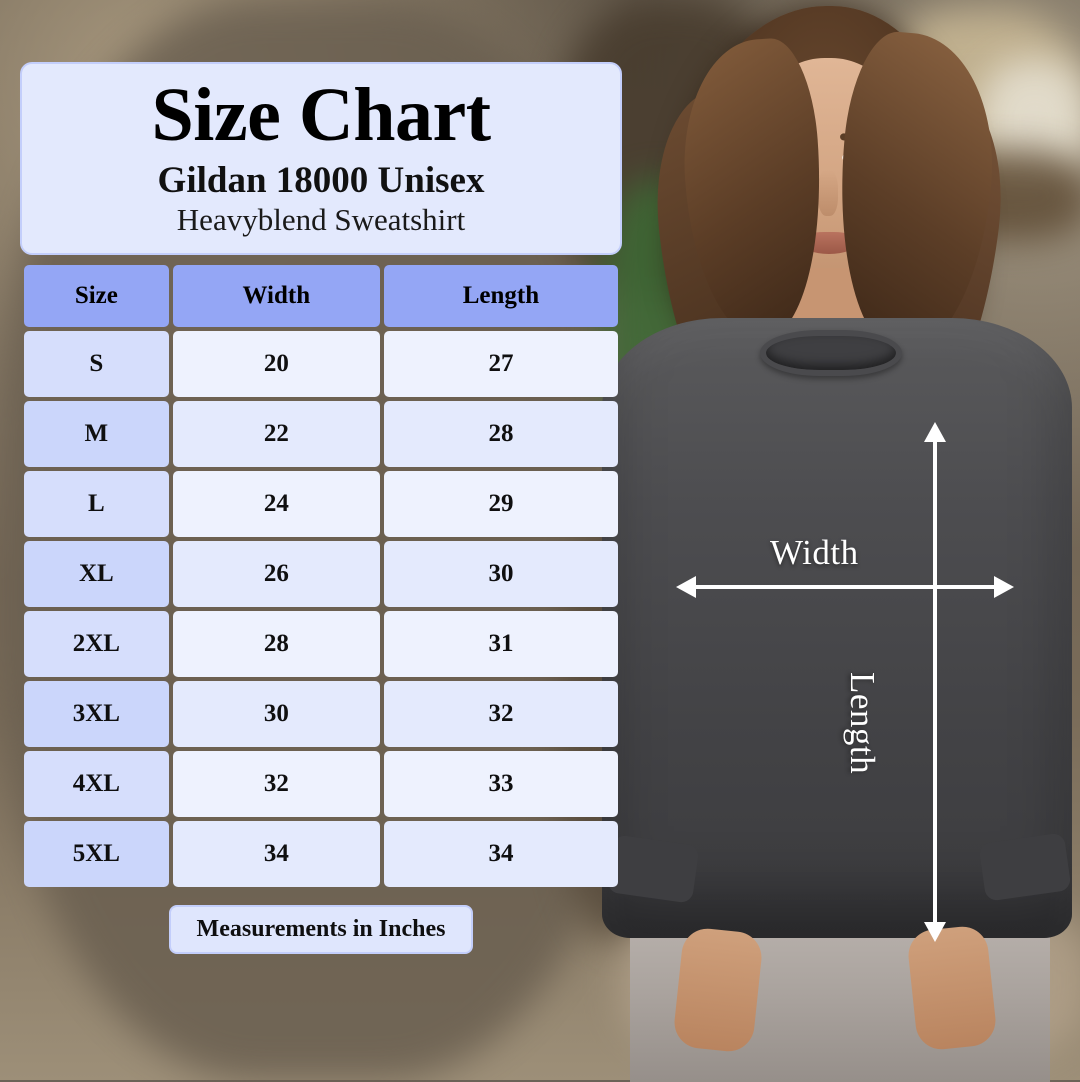 This screenshot has height=1082, width=1080. Describe the element at coordinates (500, 644) in the screenshot. I see `cell-length: 31` at that location.